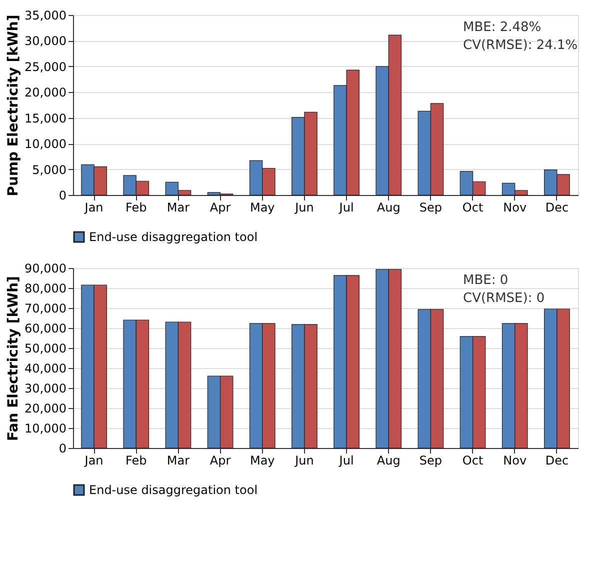  I want to click on annotation: MBE: 2.48%, so click(502, 27).